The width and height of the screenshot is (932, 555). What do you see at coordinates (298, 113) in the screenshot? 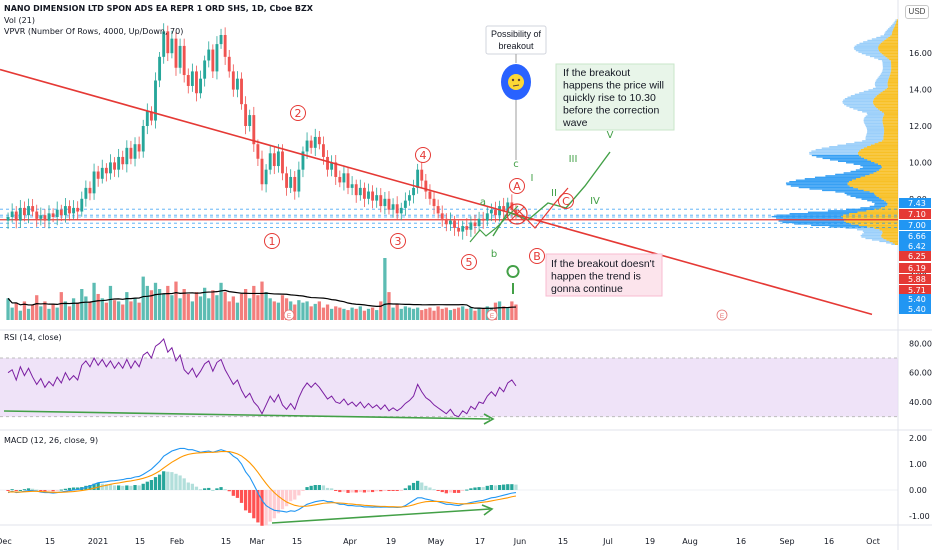
I see `wave-label-2: 2` at bounding box center [298, 113].